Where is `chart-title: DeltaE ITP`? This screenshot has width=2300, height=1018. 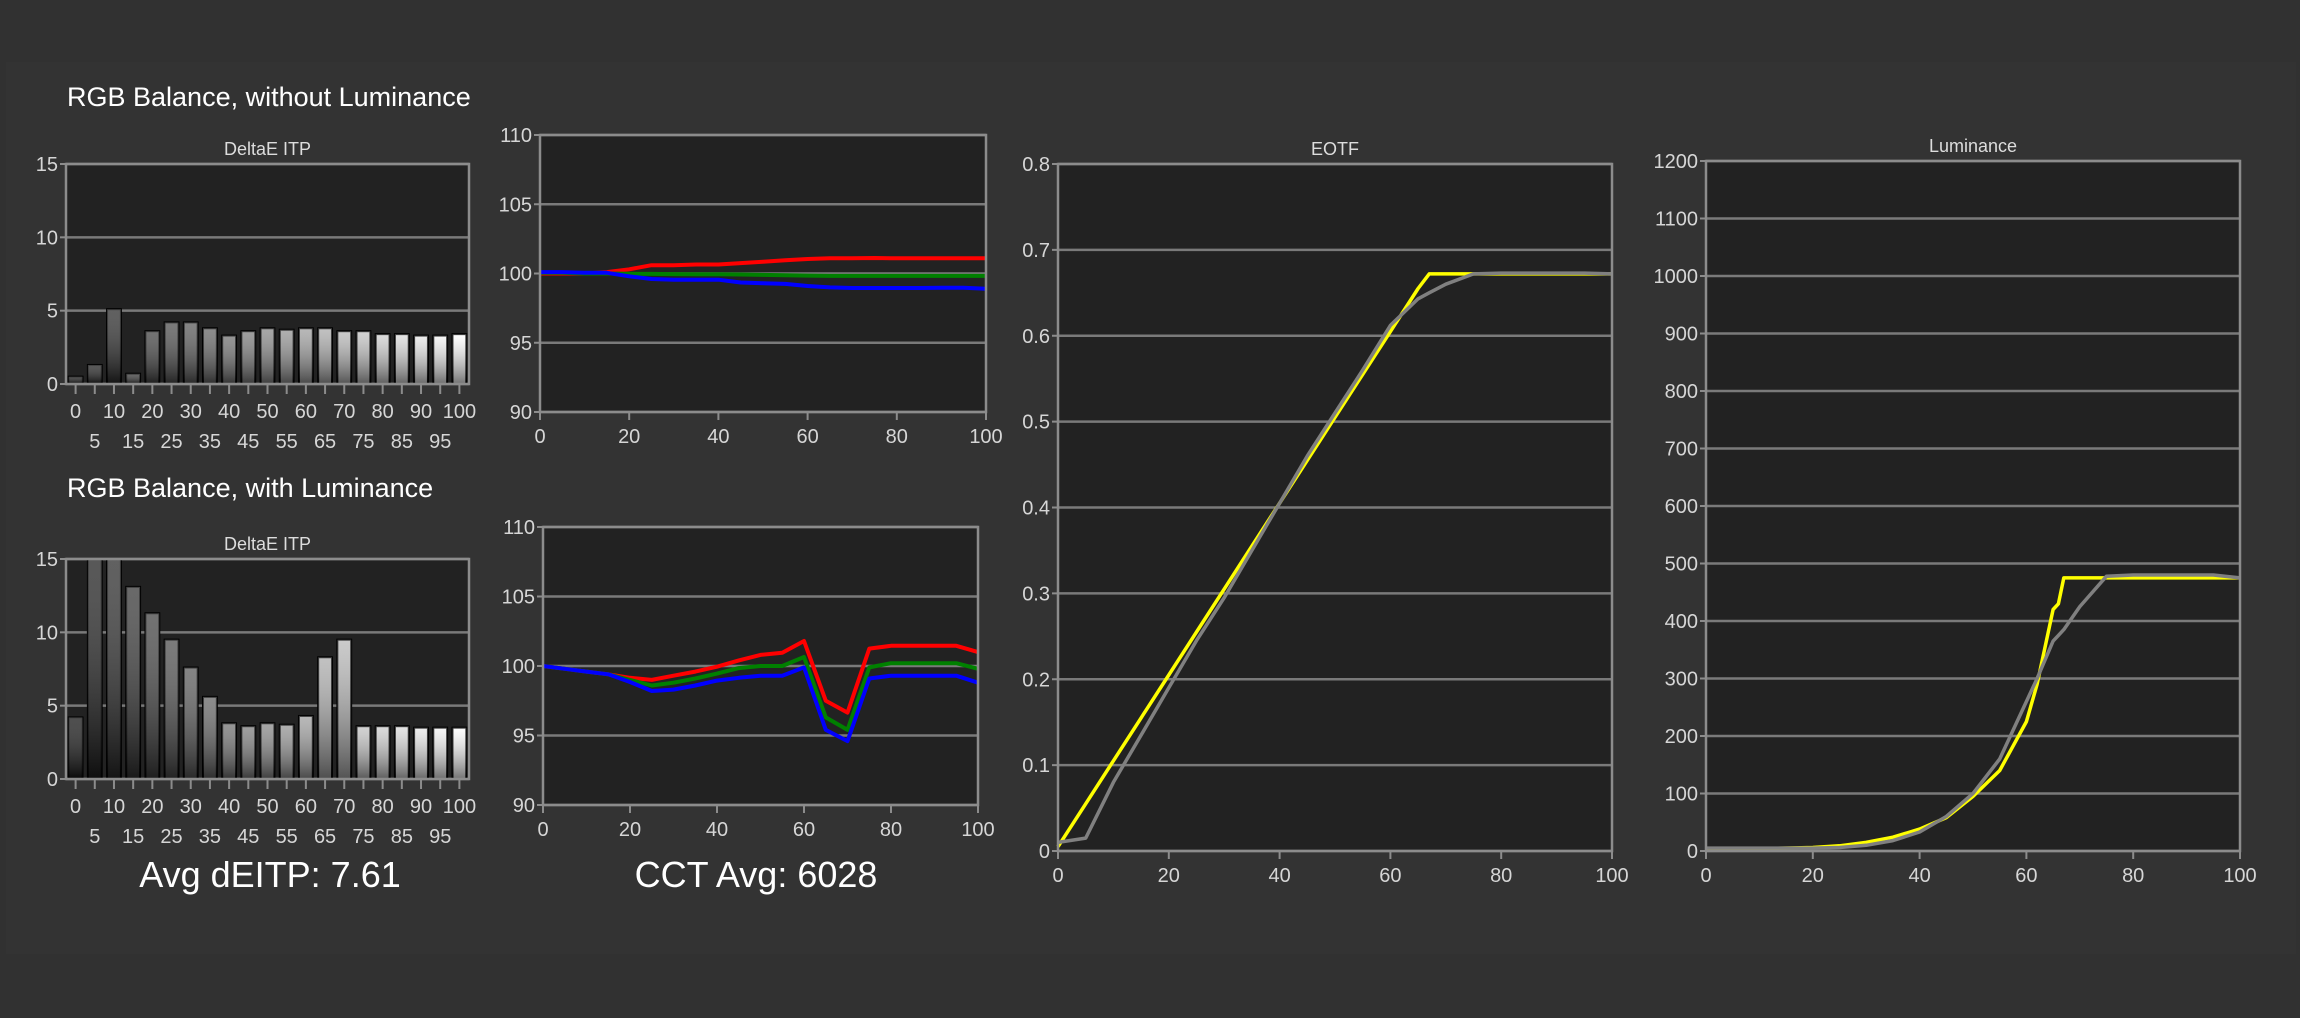 chart-title: DeltaE ITP is located at coordinates (267, 149).